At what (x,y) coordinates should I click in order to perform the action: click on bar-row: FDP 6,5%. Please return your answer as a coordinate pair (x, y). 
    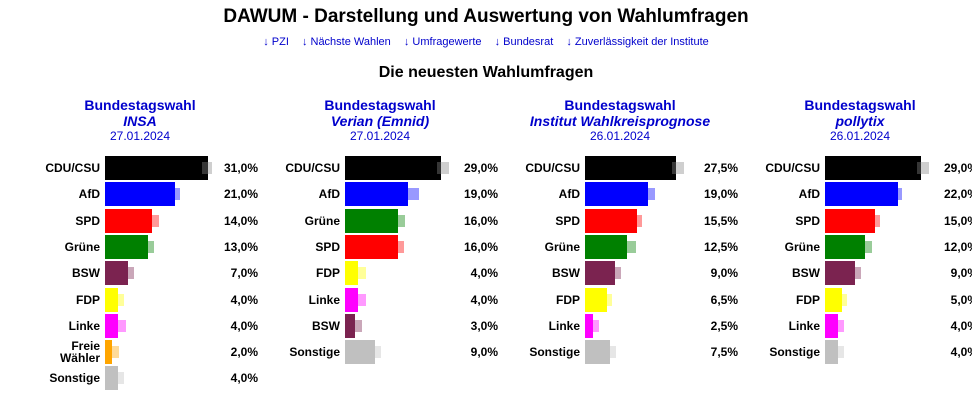
    Looking at the image, I should click on (620, 299).